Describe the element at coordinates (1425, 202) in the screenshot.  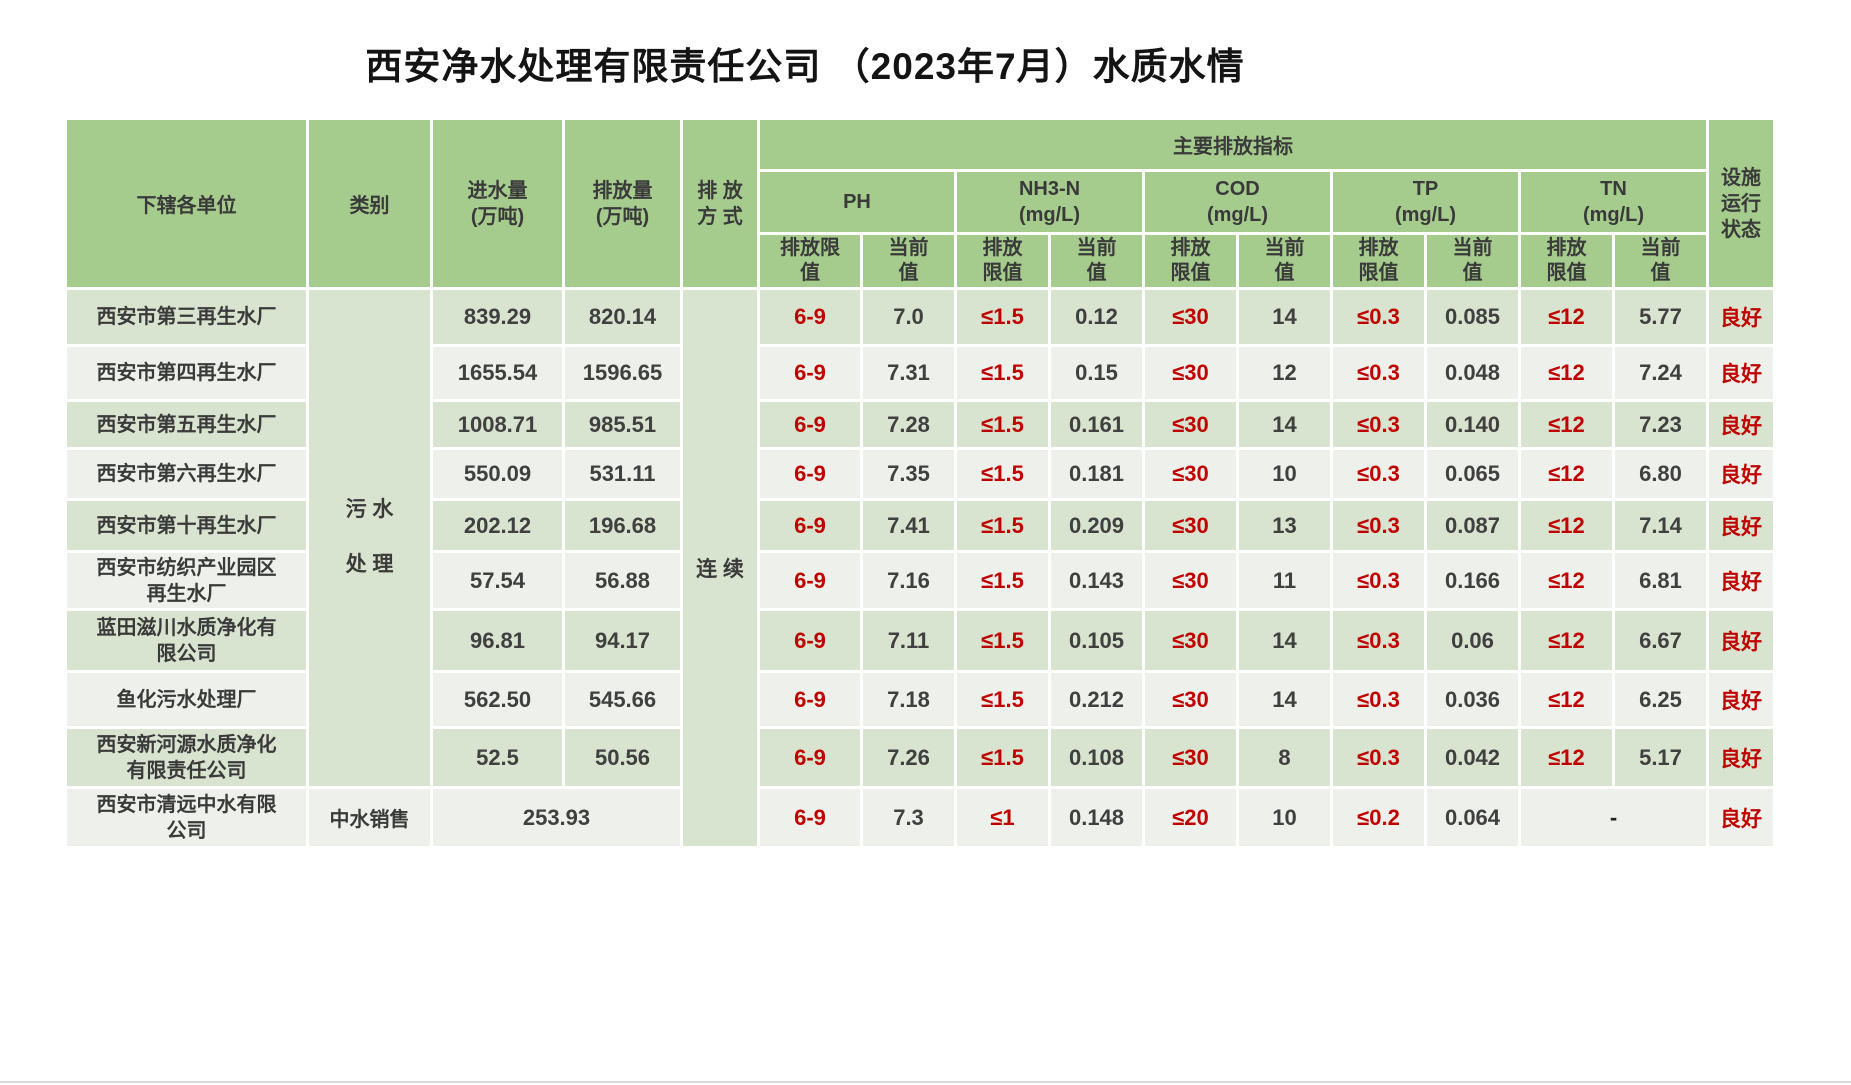
I see `indicator-header-3: TP (mg/L)` at that location.